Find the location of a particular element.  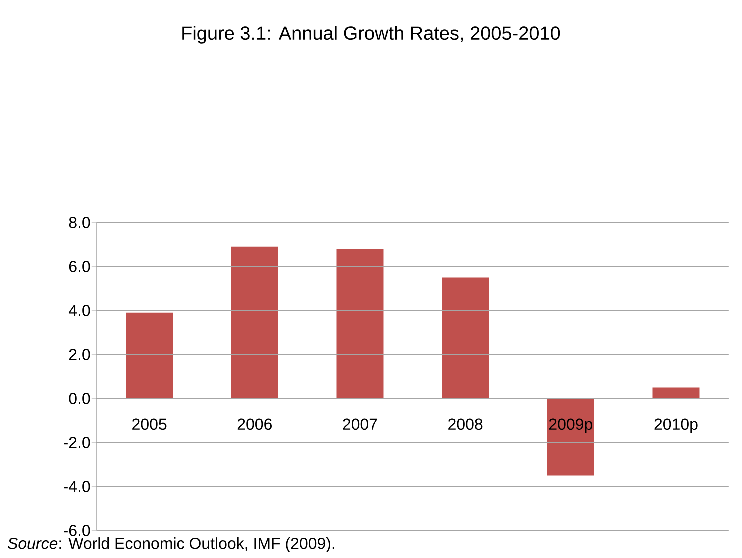

y-tick-label: -2.0 is located at coordinates (77, 442).